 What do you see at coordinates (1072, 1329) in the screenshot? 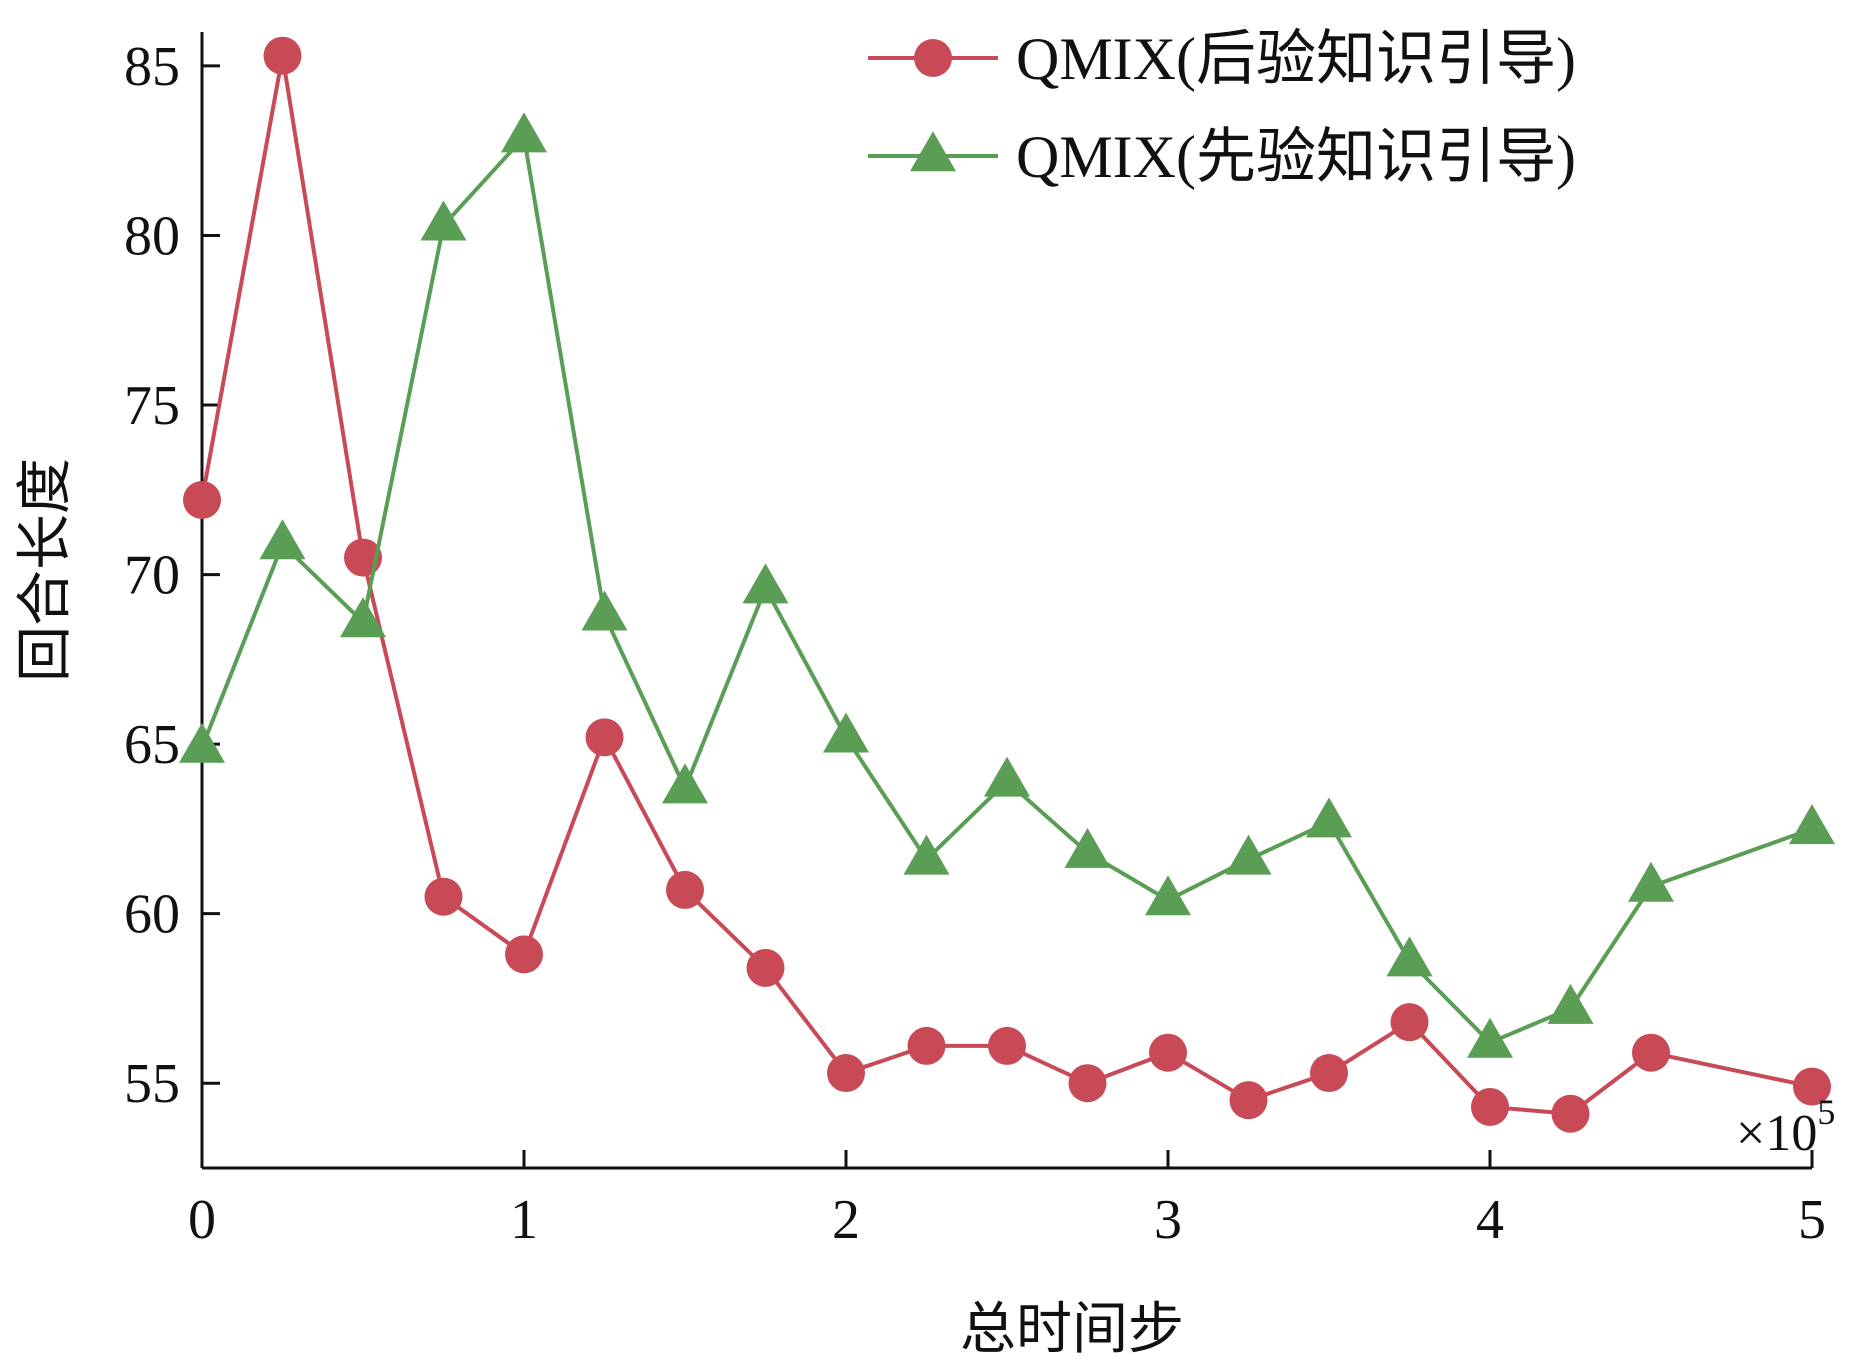
I see `x-axis-title: 总时间步` at bounding box center [1072, 1329].